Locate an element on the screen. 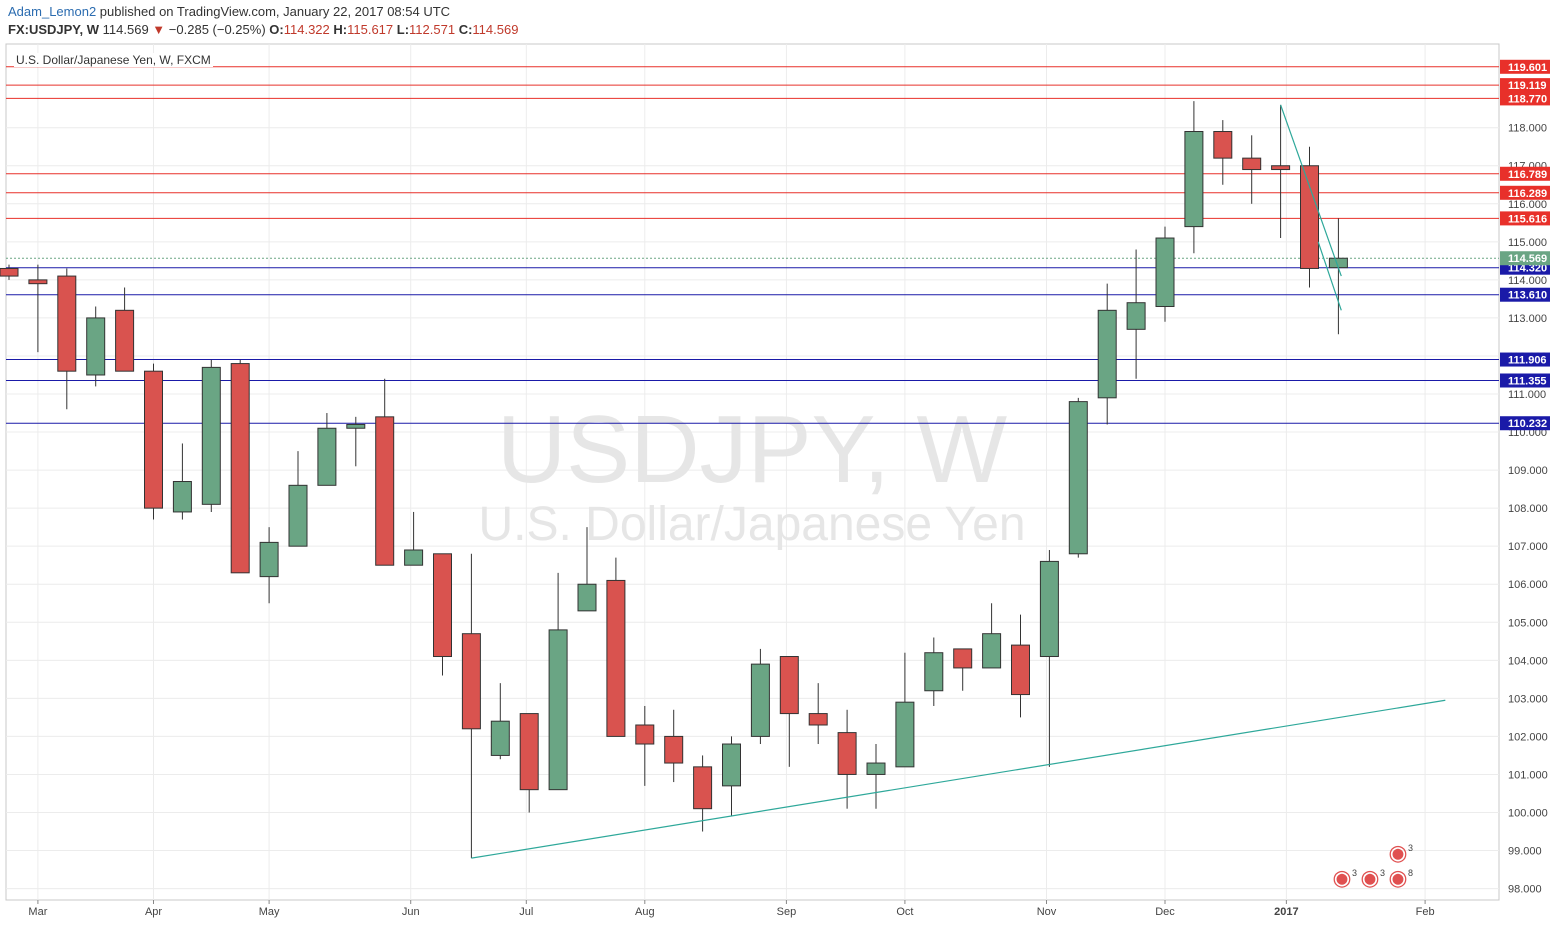 This screenshot has height=931, width=1556. x-tick-label: Oct is located at coordinates (904, 912).